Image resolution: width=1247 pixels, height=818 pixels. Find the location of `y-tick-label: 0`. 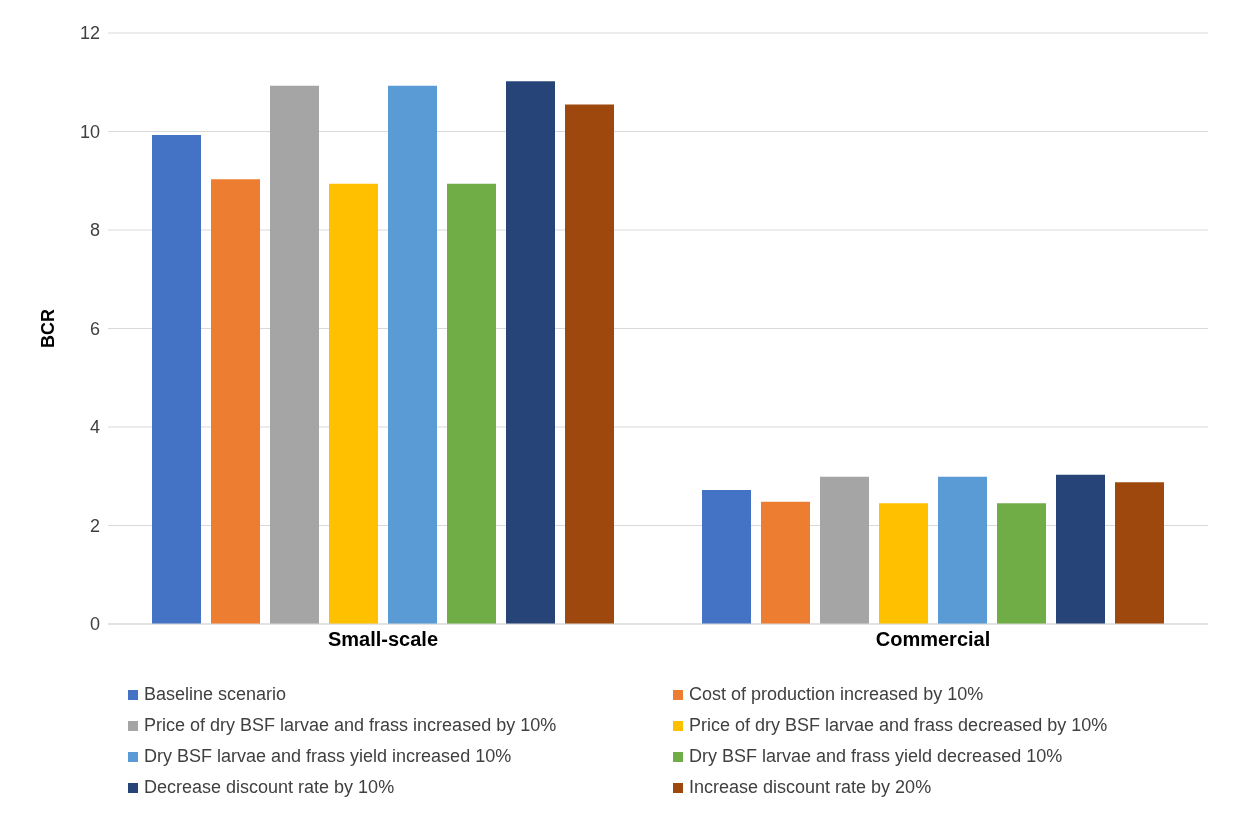

y-tick-label: 0 is located at coordinates (94, 624).